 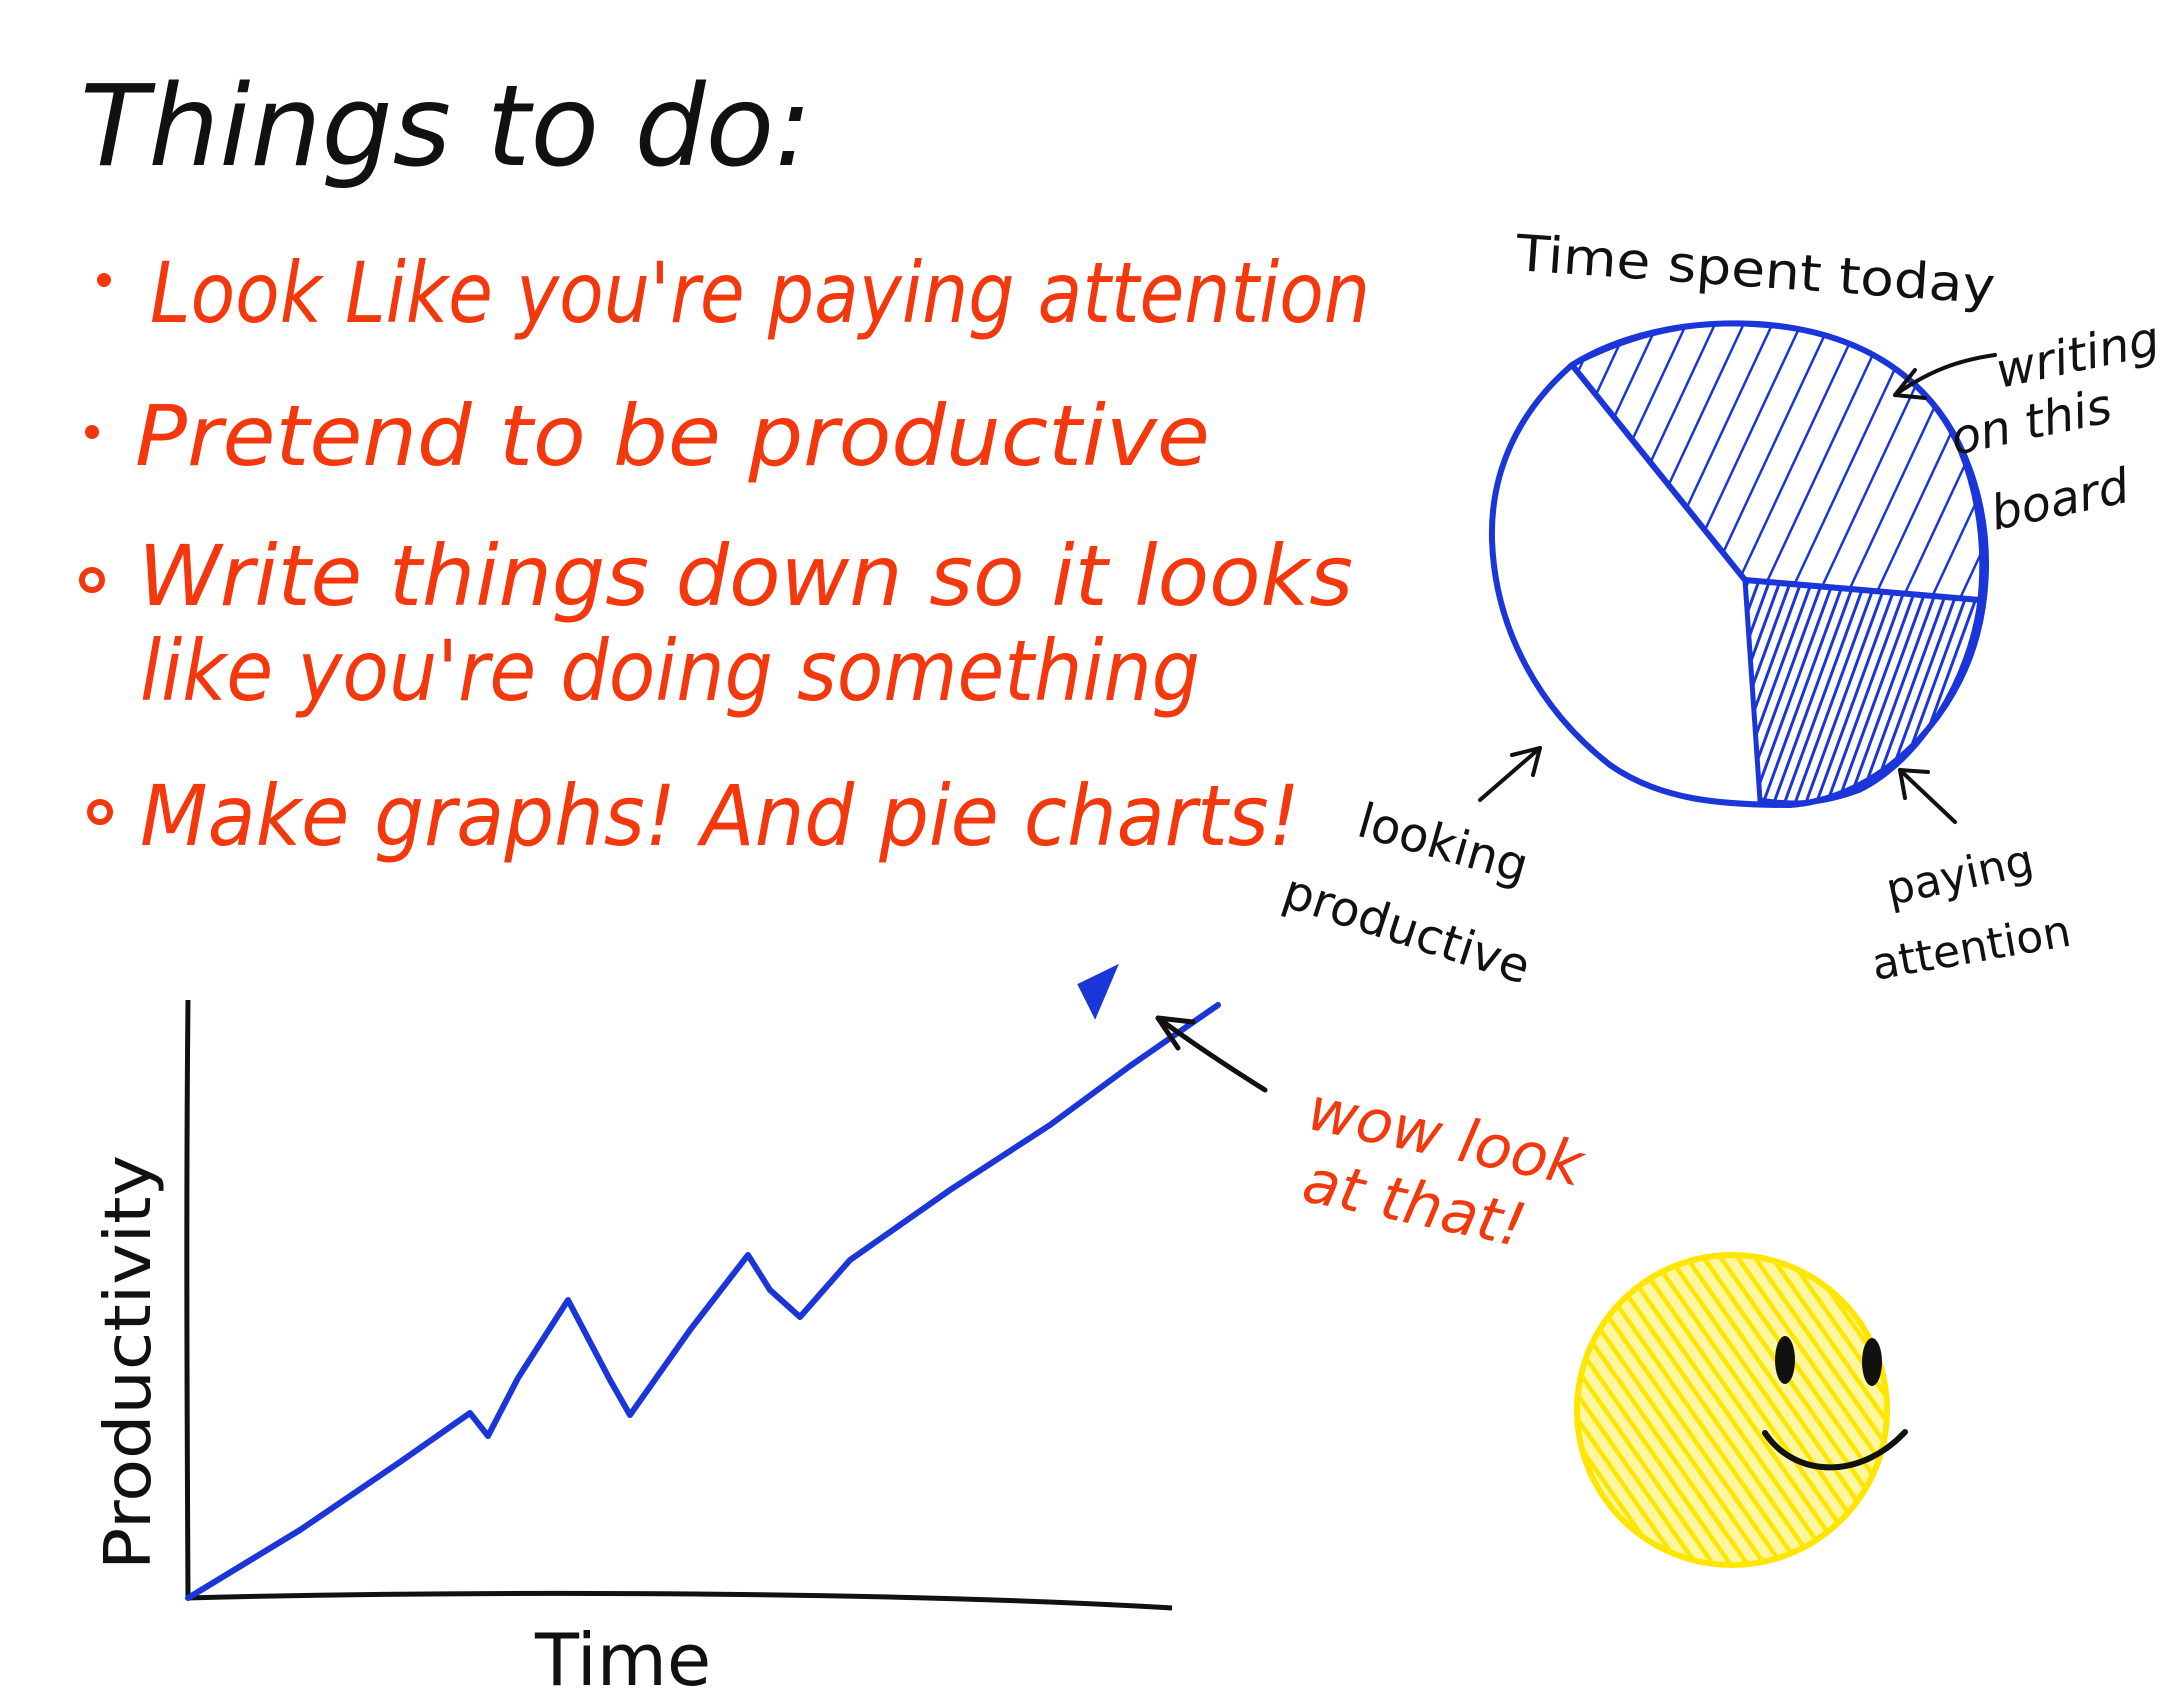 I want to click on x-axis, so click(x=679, y=1600).